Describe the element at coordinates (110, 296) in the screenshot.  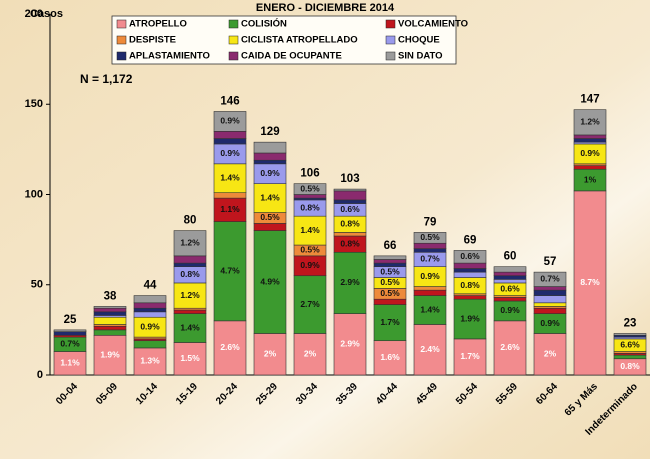
I see `total-label: 38` at that location.